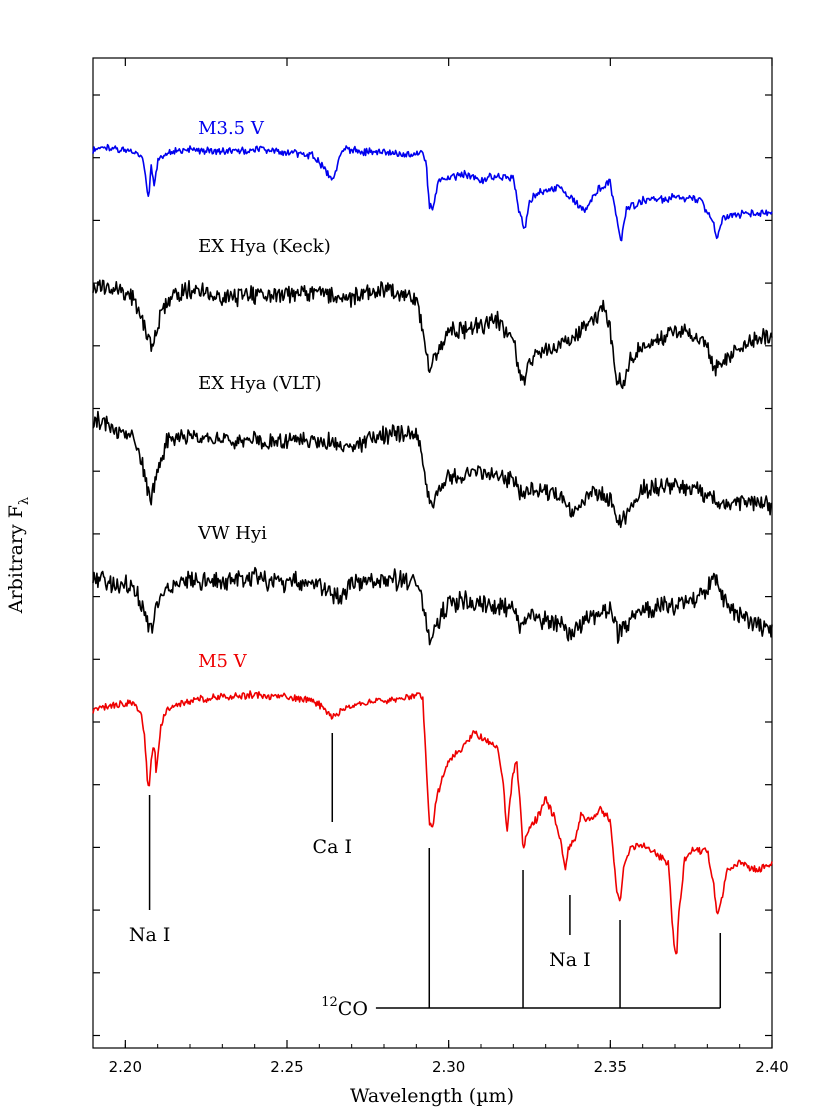 This screenshot has width=830, height=1107. Describe the element at coordinates (448, 1067) in the screenshot. I see `x-tick-label: 2.30` at that location.